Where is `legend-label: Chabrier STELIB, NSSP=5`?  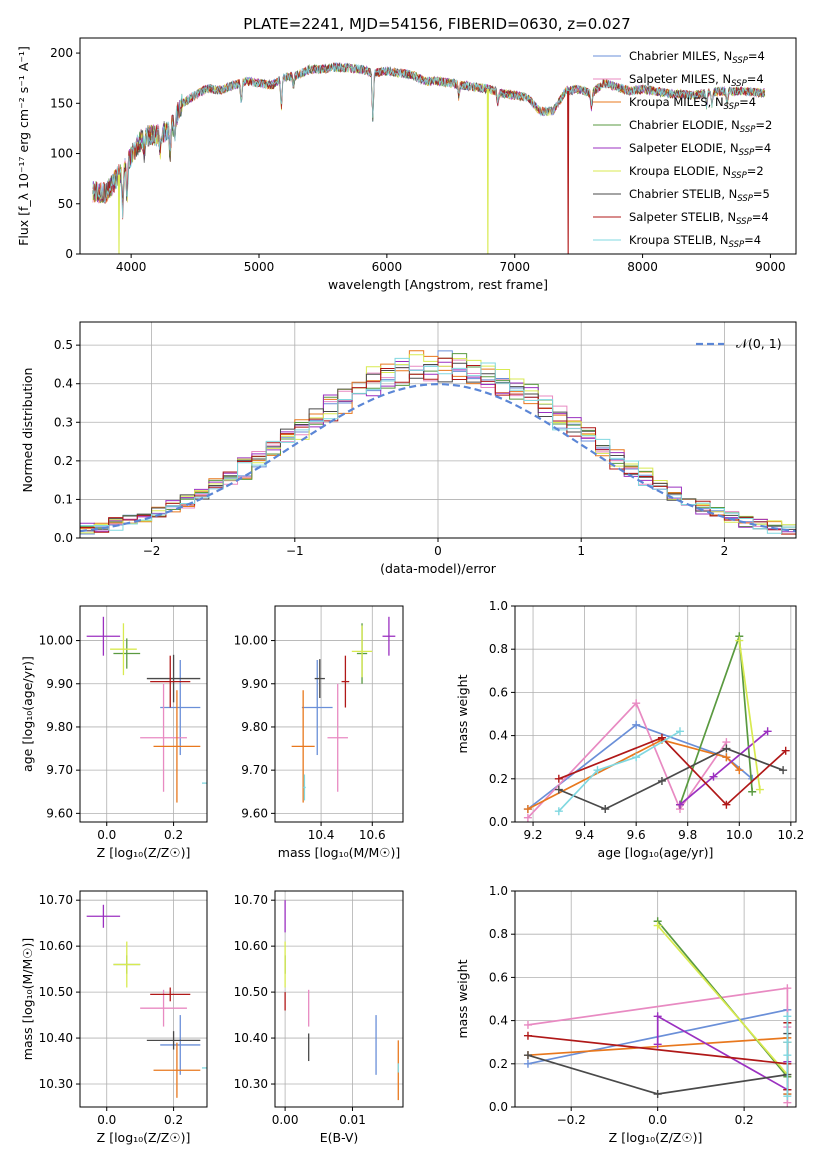 legend-label: Chabrier STELIB, NSSP=5 is located at coordinates (699, 195).